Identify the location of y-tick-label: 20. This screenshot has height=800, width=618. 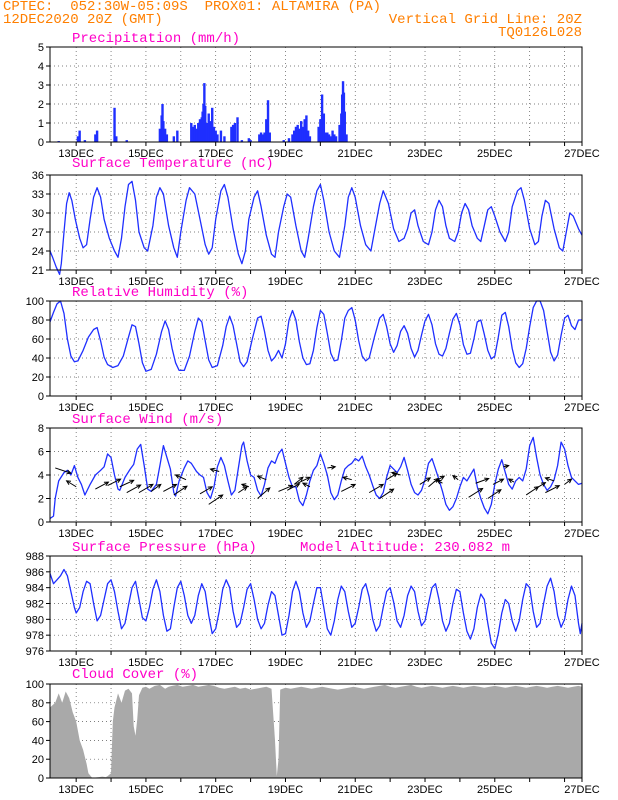
(38, 760).